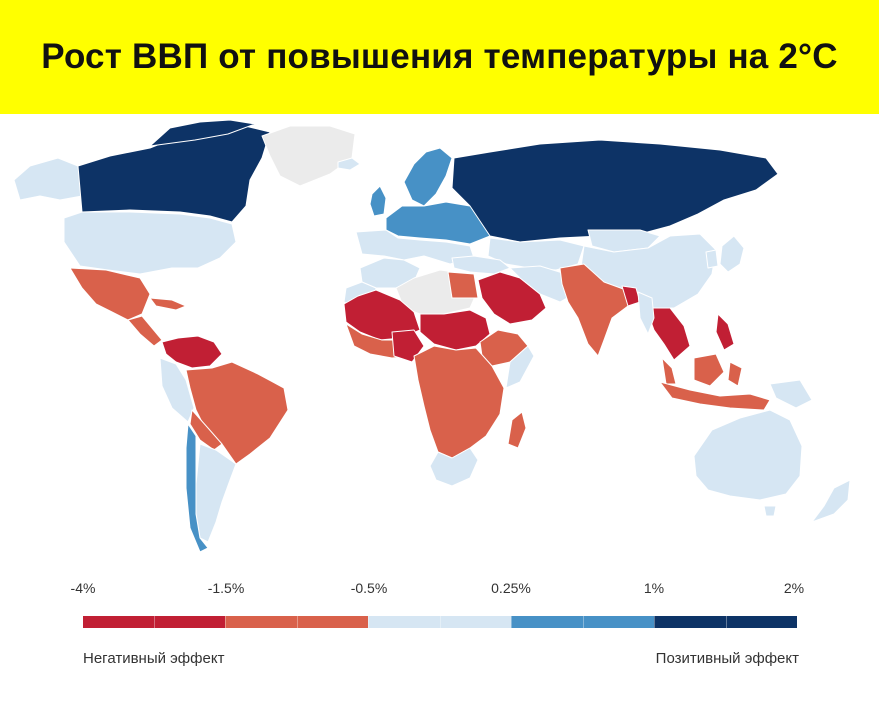  Describe the element at coordinates (511, 588) in the screenshot. I see `legend-tick: 0.25%` at that location.